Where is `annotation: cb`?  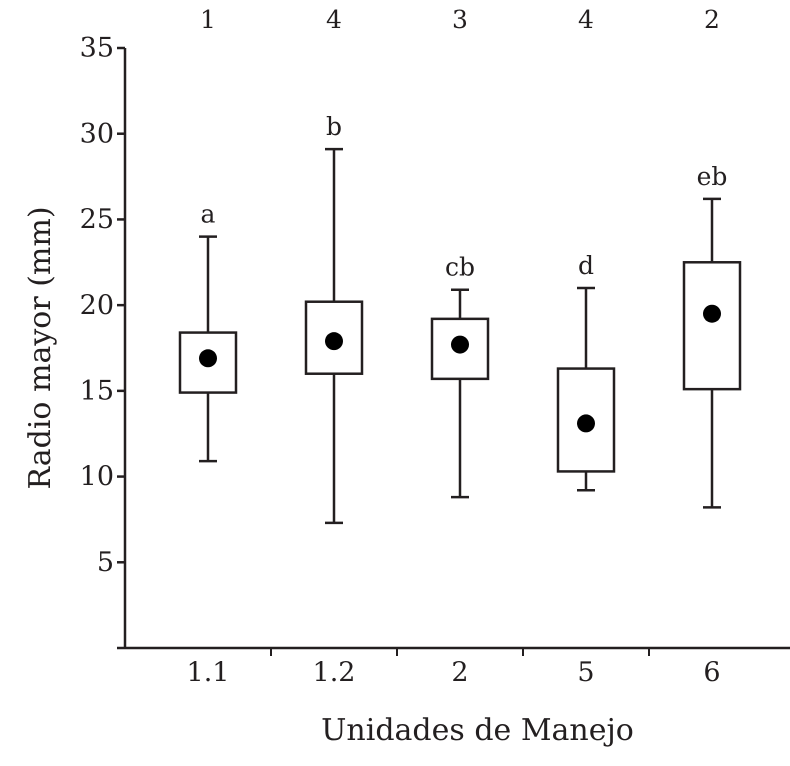
annotation: cb is located at coordinates (460, 267).